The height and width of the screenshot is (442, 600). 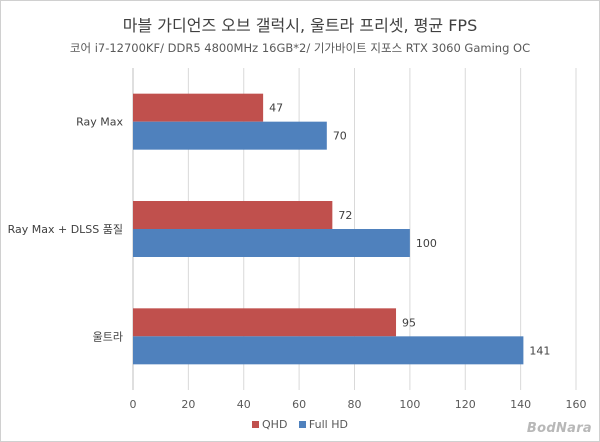 What do you see at coordinates (559, 428) in the screenshot?
I see `watermark-logo: BodNara` at bounding box center [559, 428].